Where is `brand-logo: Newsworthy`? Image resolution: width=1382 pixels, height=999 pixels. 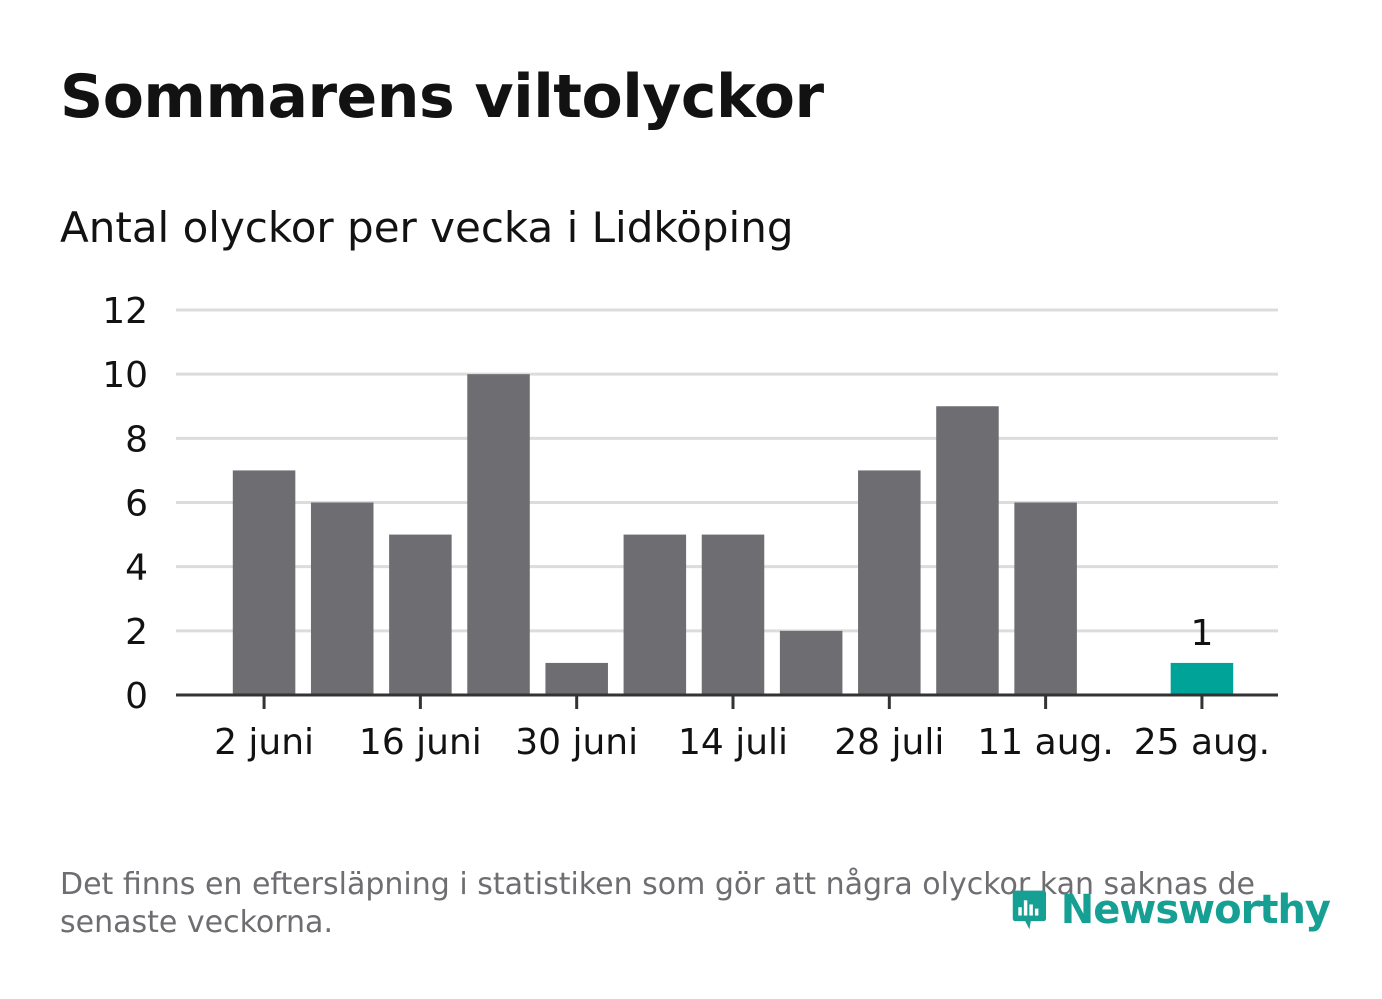 brand-logo: Newsworthy is located at coordinates (1170, 910).